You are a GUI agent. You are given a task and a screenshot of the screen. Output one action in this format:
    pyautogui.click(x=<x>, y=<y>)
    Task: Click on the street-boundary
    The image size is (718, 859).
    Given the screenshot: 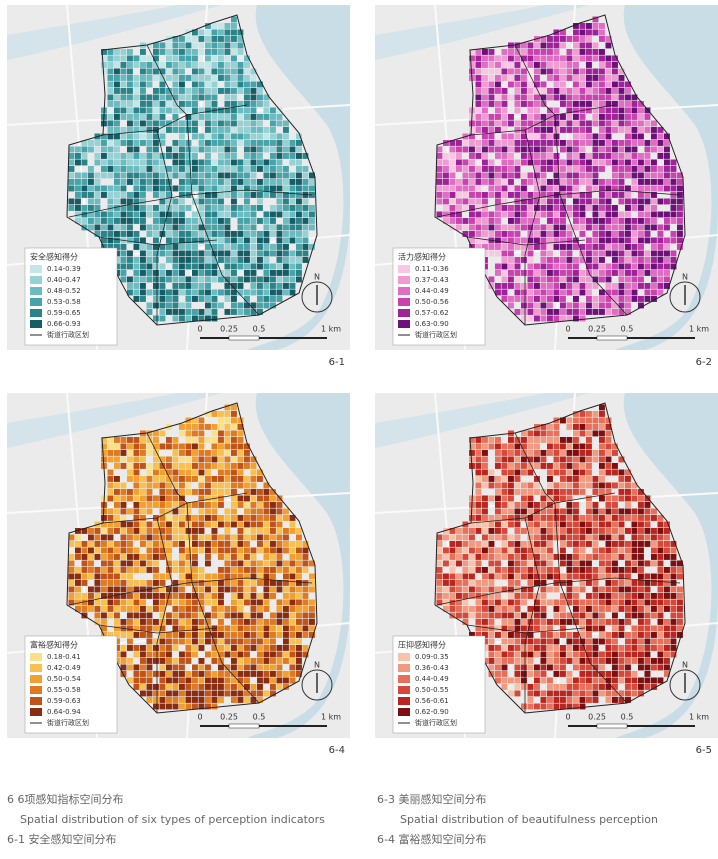 What is the action you would take?
    pyautogui.click(x=591, y=215)
    